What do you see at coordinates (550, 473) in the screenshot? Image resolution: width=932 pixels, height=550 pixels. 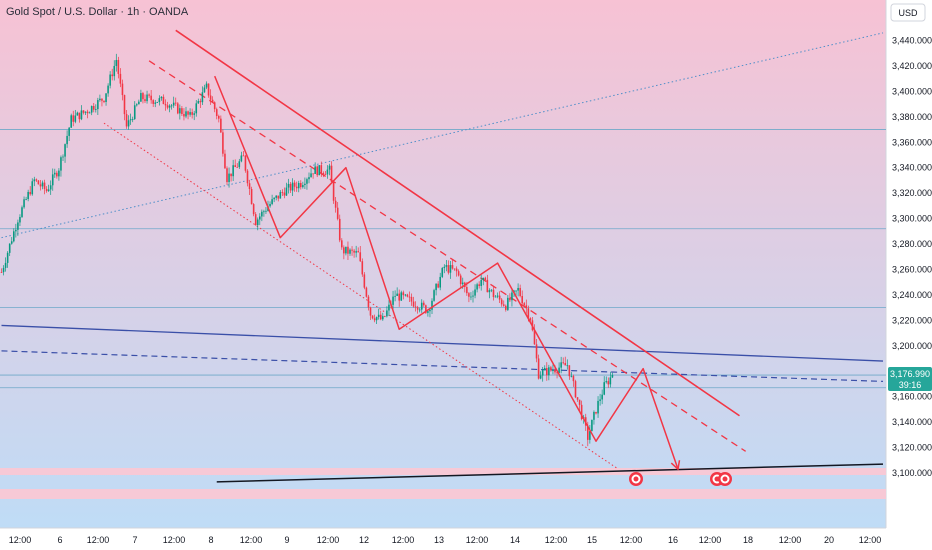 I see `support-trendline` at bounding box center [550, 473].